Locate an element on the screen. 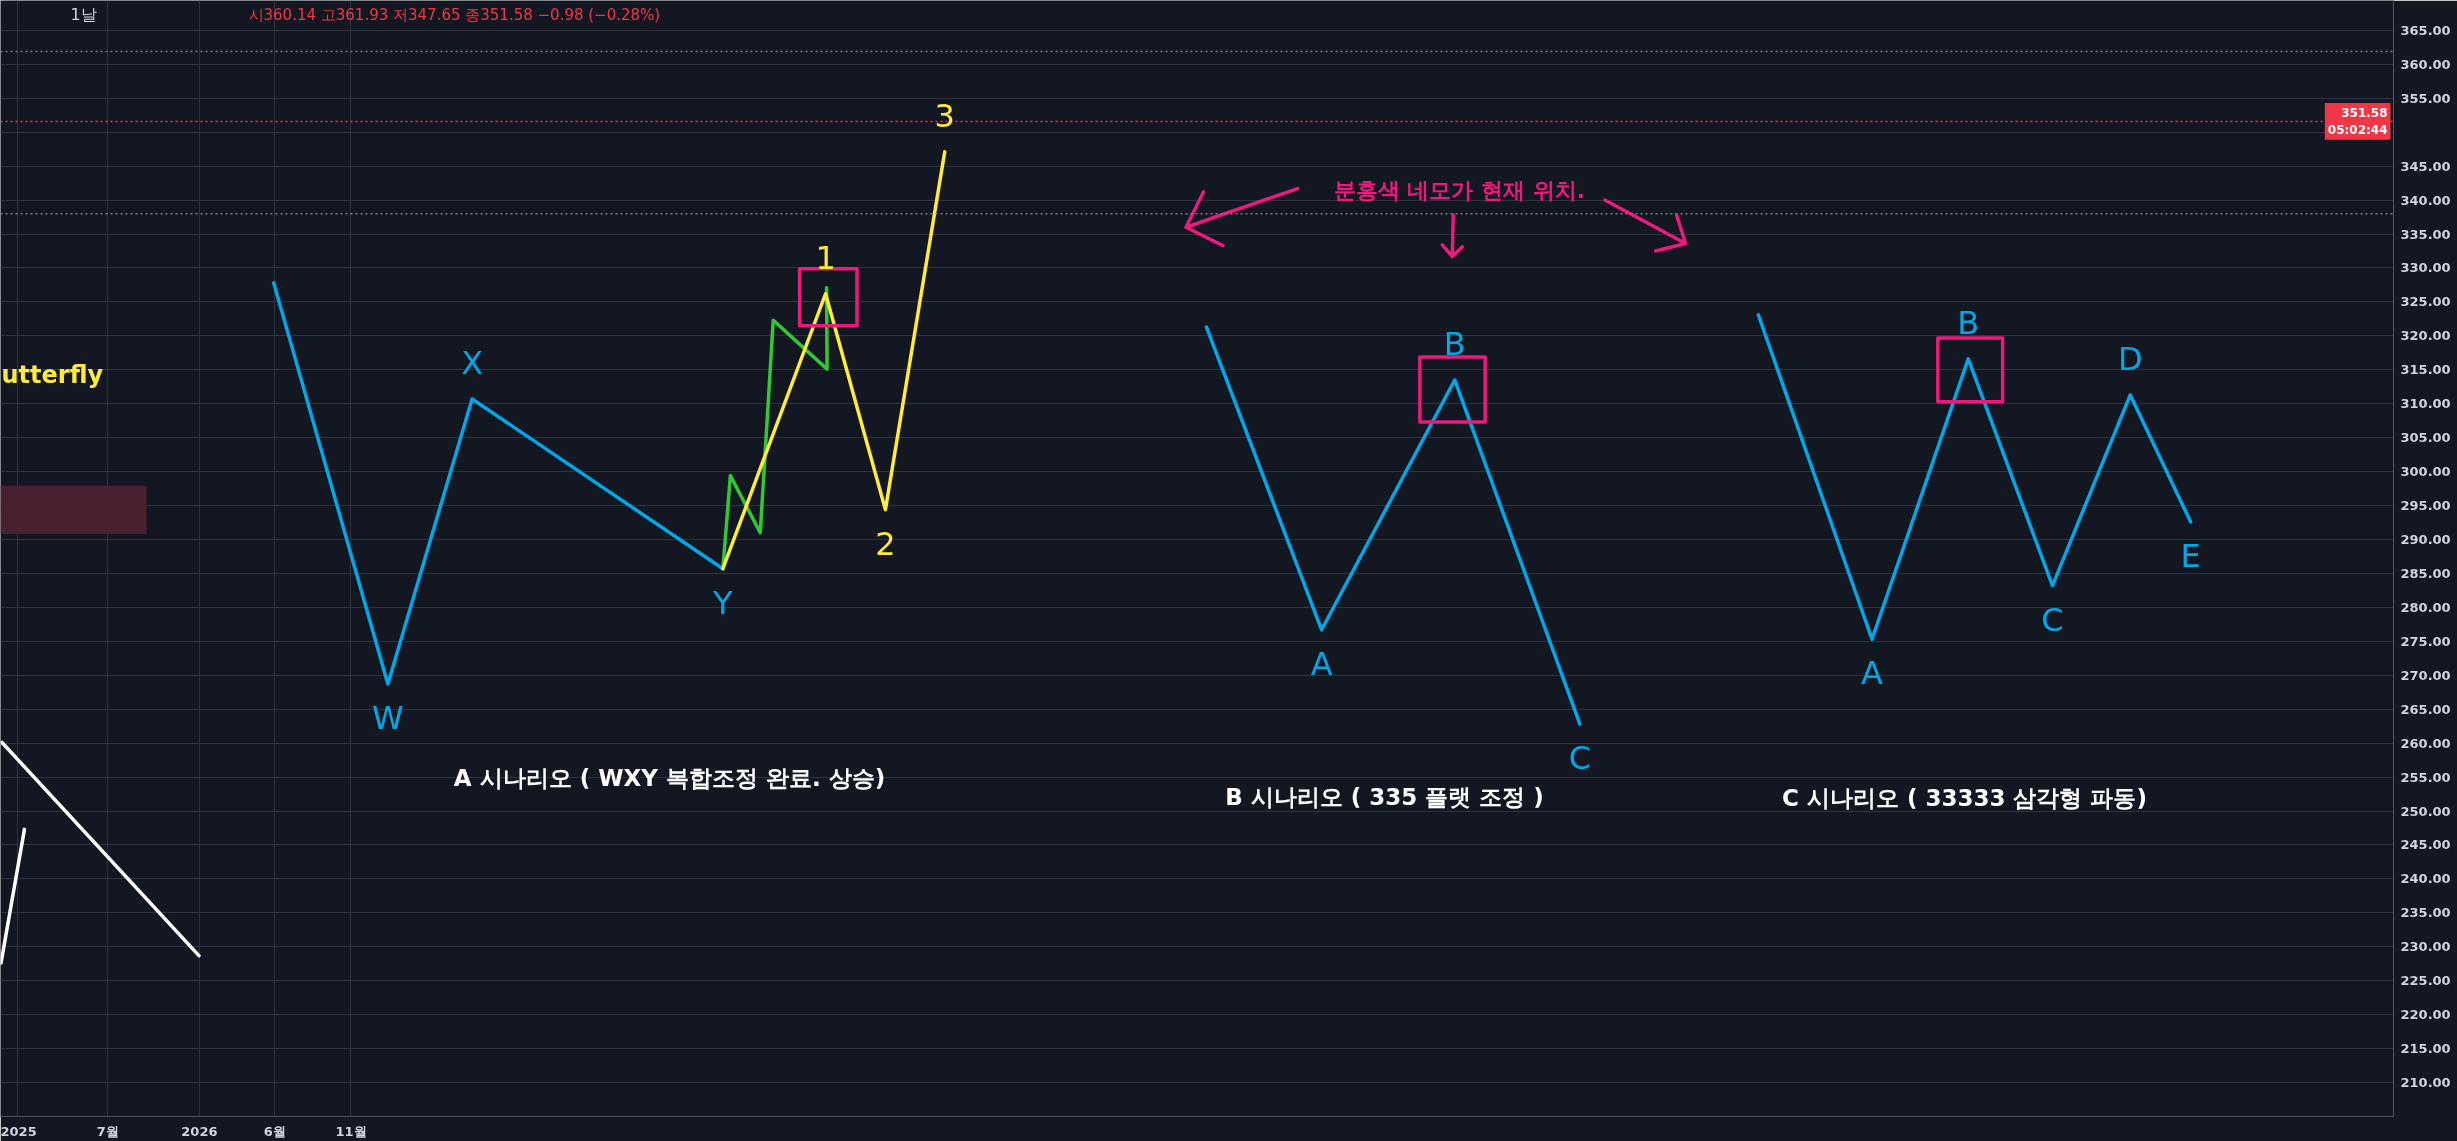  annotation: 2 is located at coordinates (885, 544).